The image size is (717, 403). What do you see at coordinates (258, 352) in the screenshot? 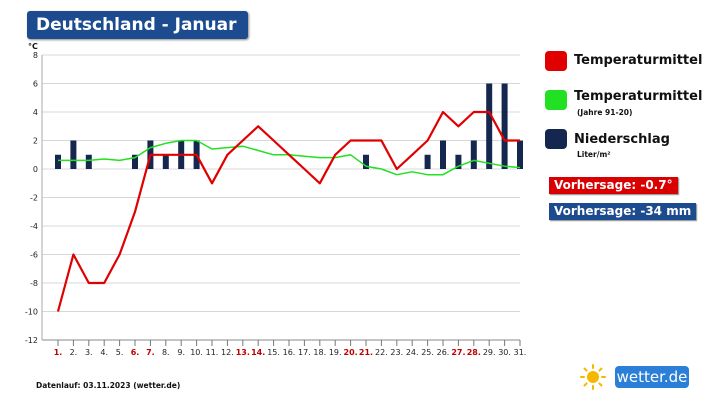
I see `x-tick-label: 14.` at bounding box center [258, 352].